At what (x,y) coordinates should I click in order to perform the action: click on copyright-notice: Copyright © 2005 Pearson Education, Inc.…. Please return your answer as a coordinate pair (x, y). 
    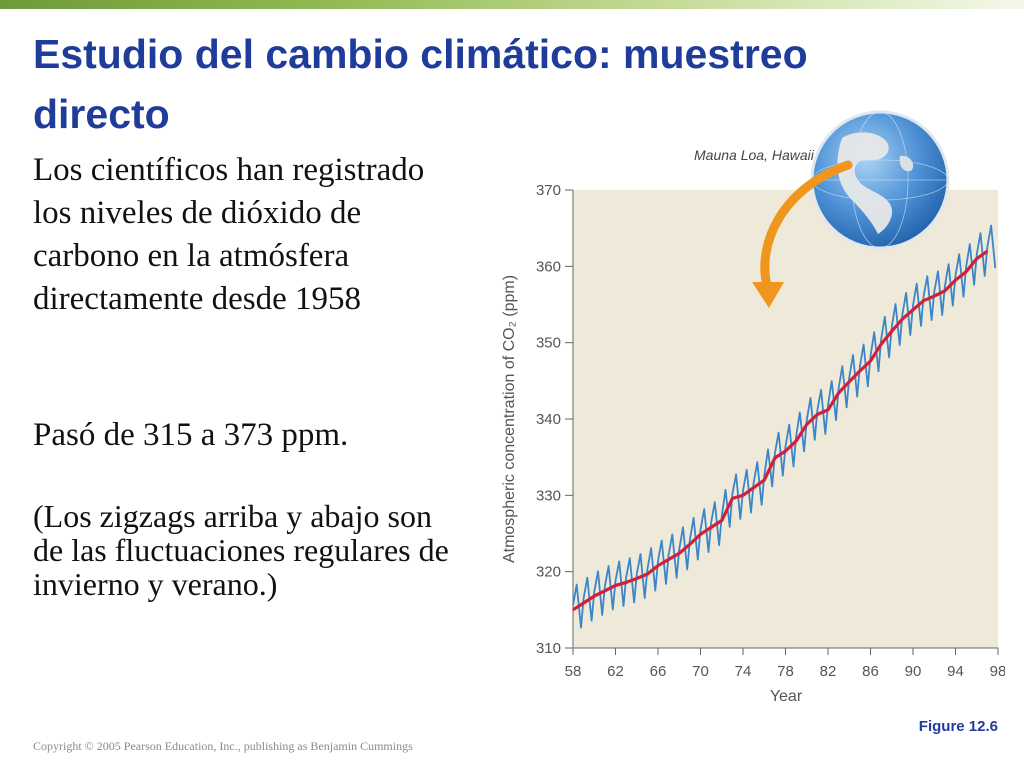
    Looking at the image, I should click on (223, 746).